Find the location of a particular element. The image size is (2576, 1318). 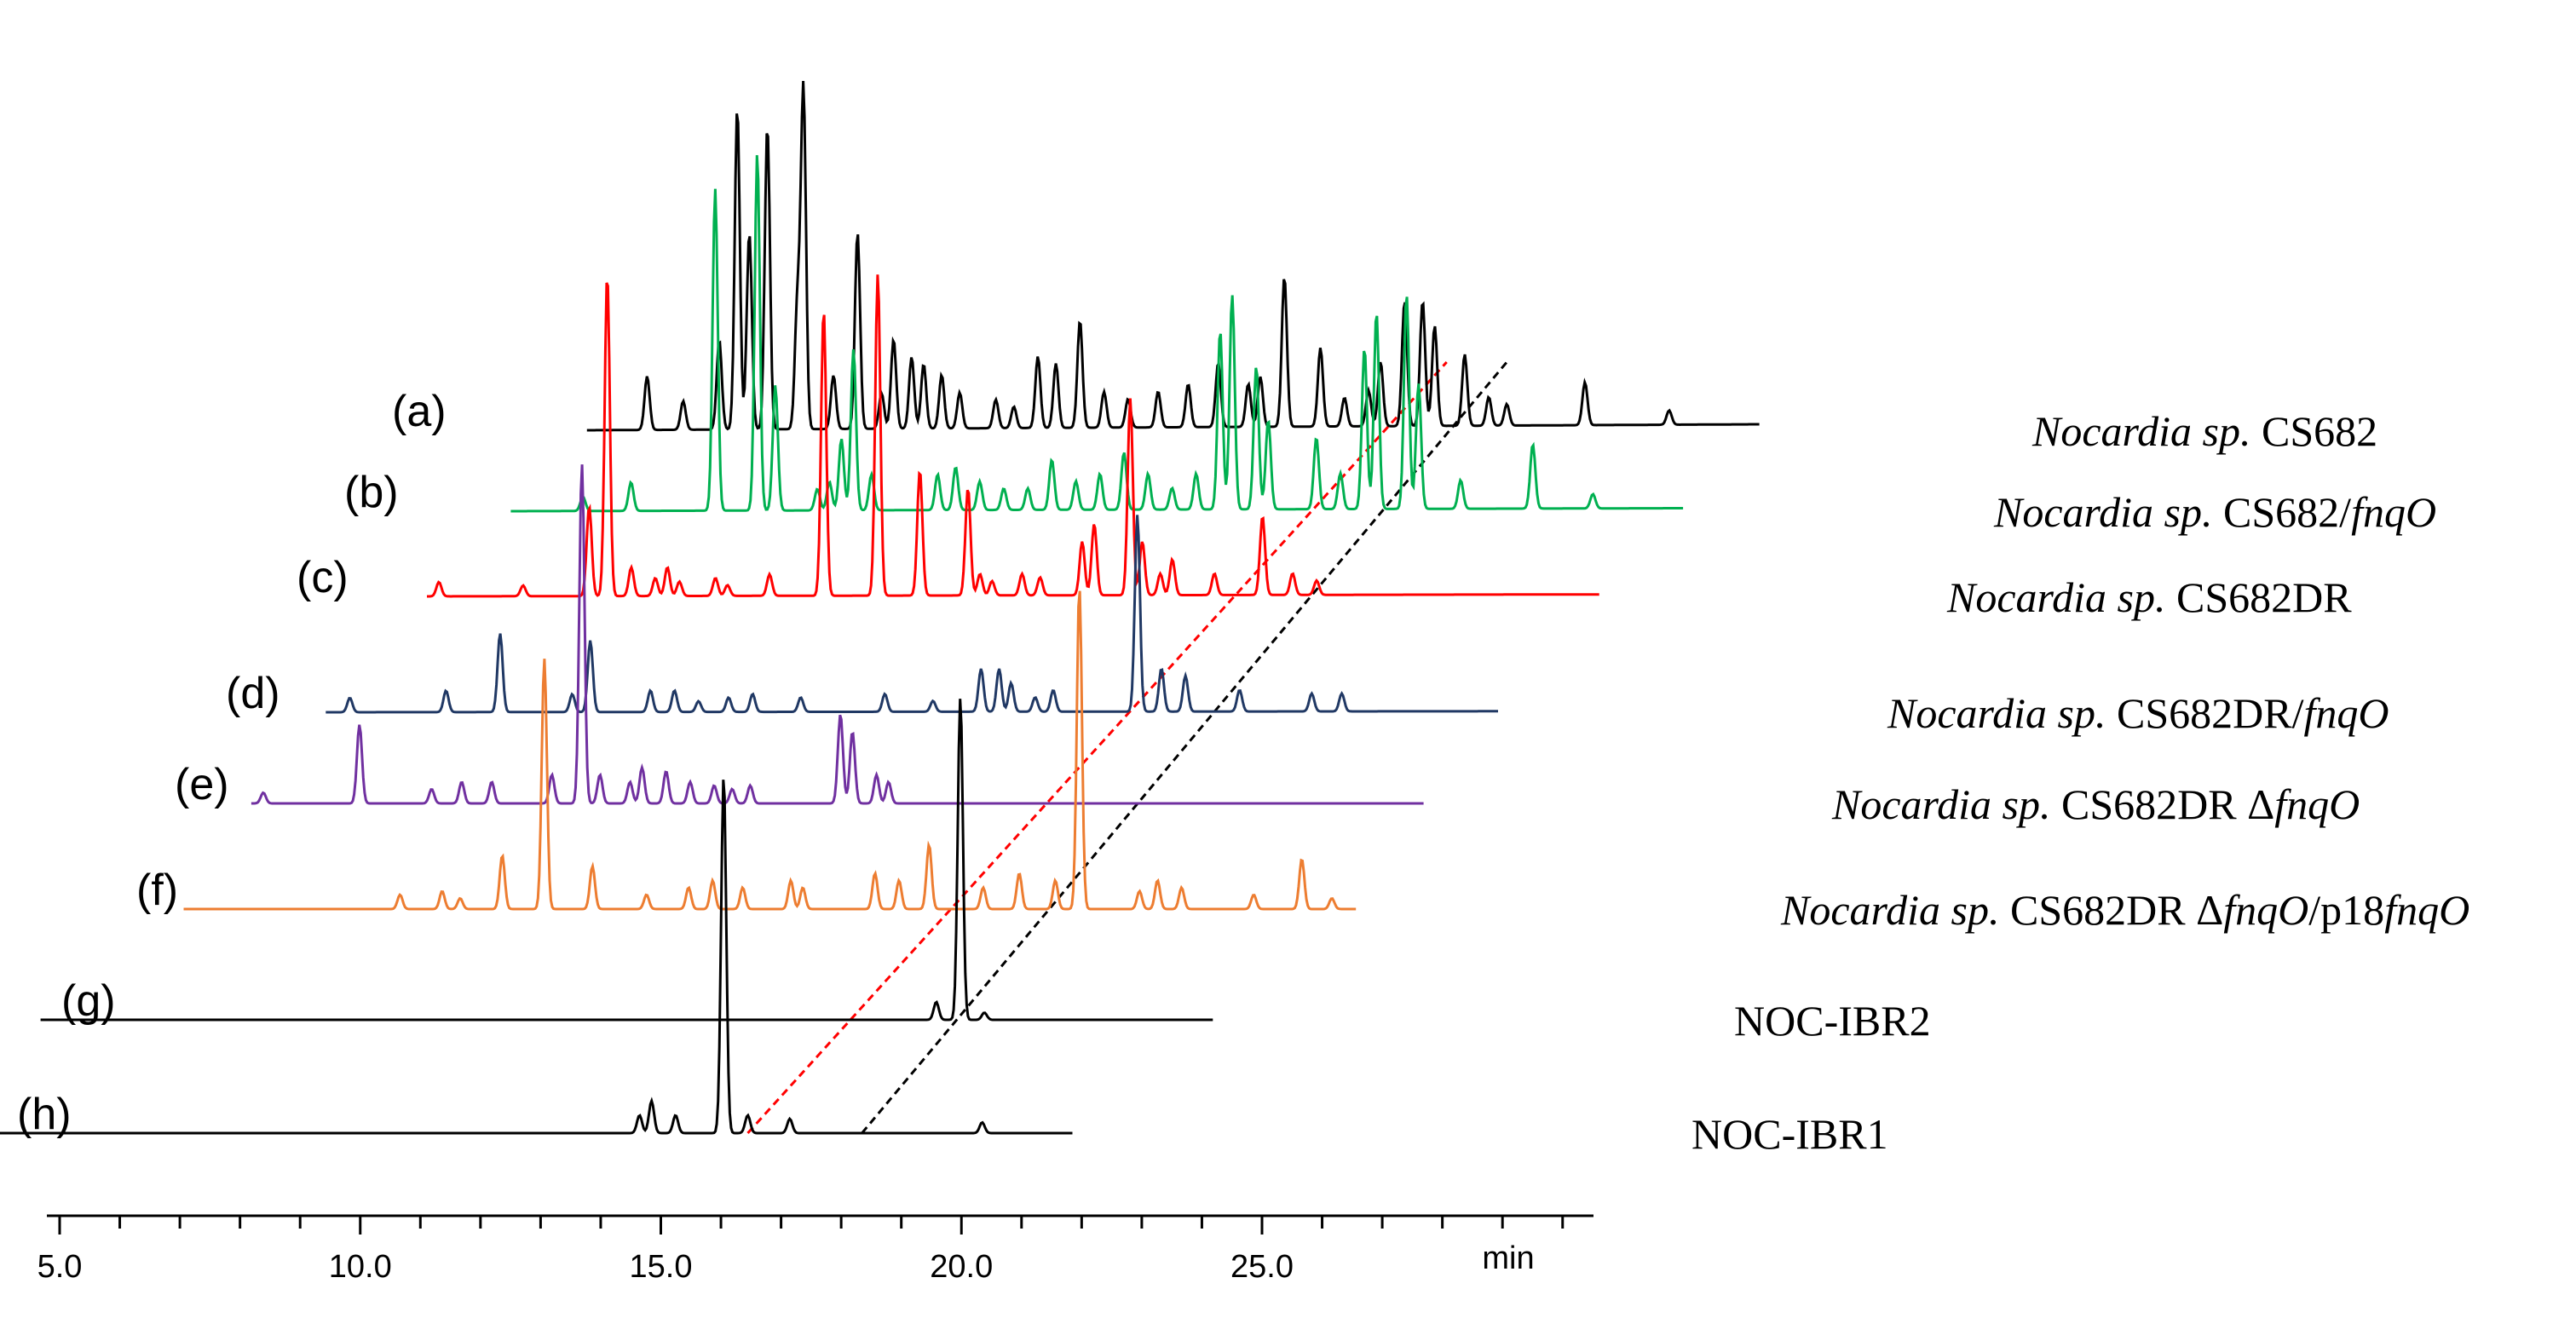

x-axis: 5.0 10.0 15.0 20.0 25.0 min is located at coordinates (815, 1249).